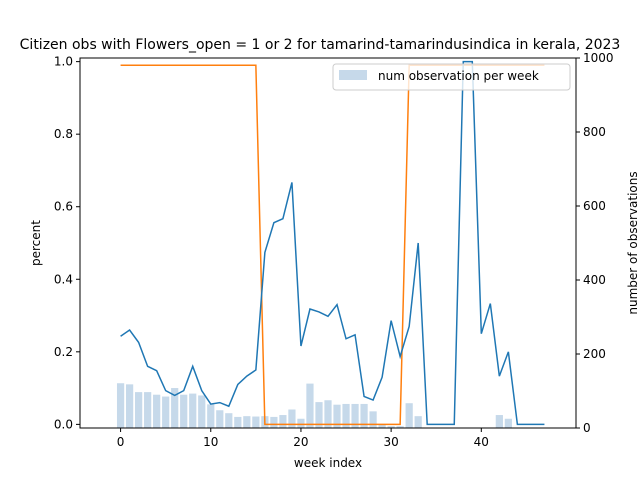  What do you see at coordinates (481, 442) in the screenshot?
I see `x-tick-label: 40` at bounding box center [481, 442].